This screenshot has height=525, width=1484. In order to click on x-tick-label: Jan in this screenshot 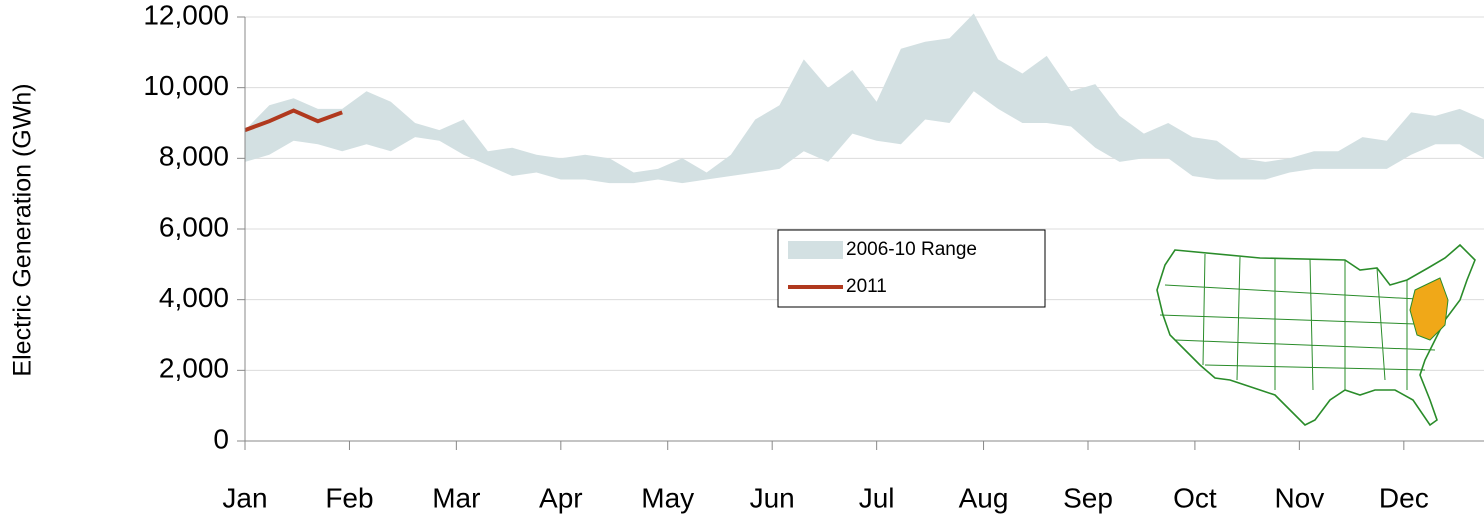, I will do `click(244, 497)`.